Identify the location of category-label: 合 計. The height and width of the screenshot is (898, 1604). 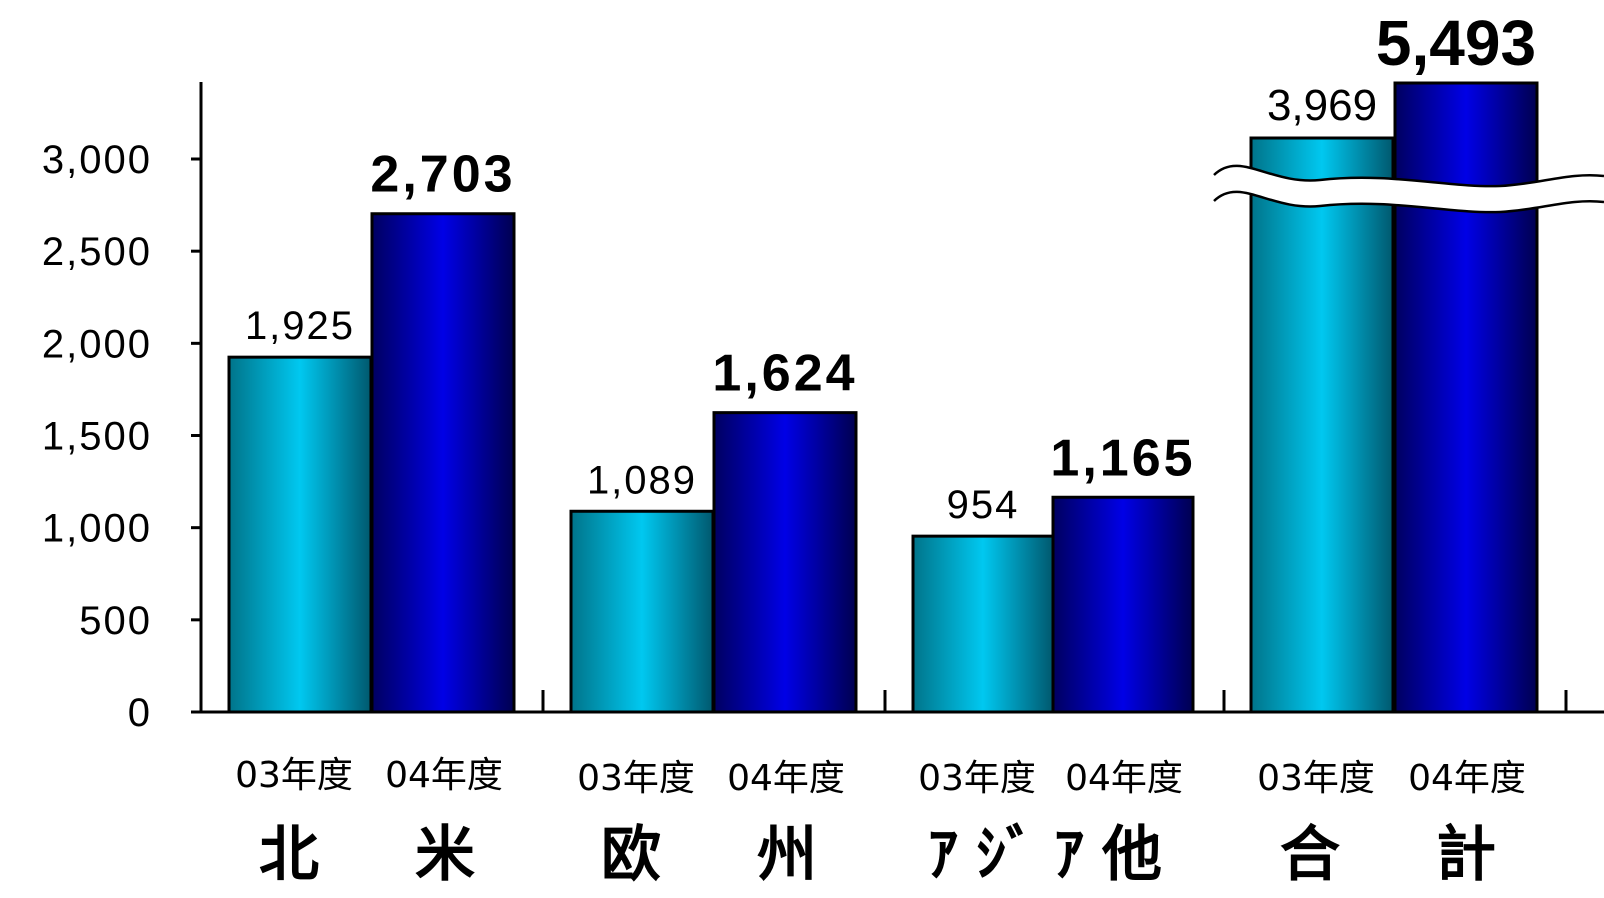
(1397, 855).